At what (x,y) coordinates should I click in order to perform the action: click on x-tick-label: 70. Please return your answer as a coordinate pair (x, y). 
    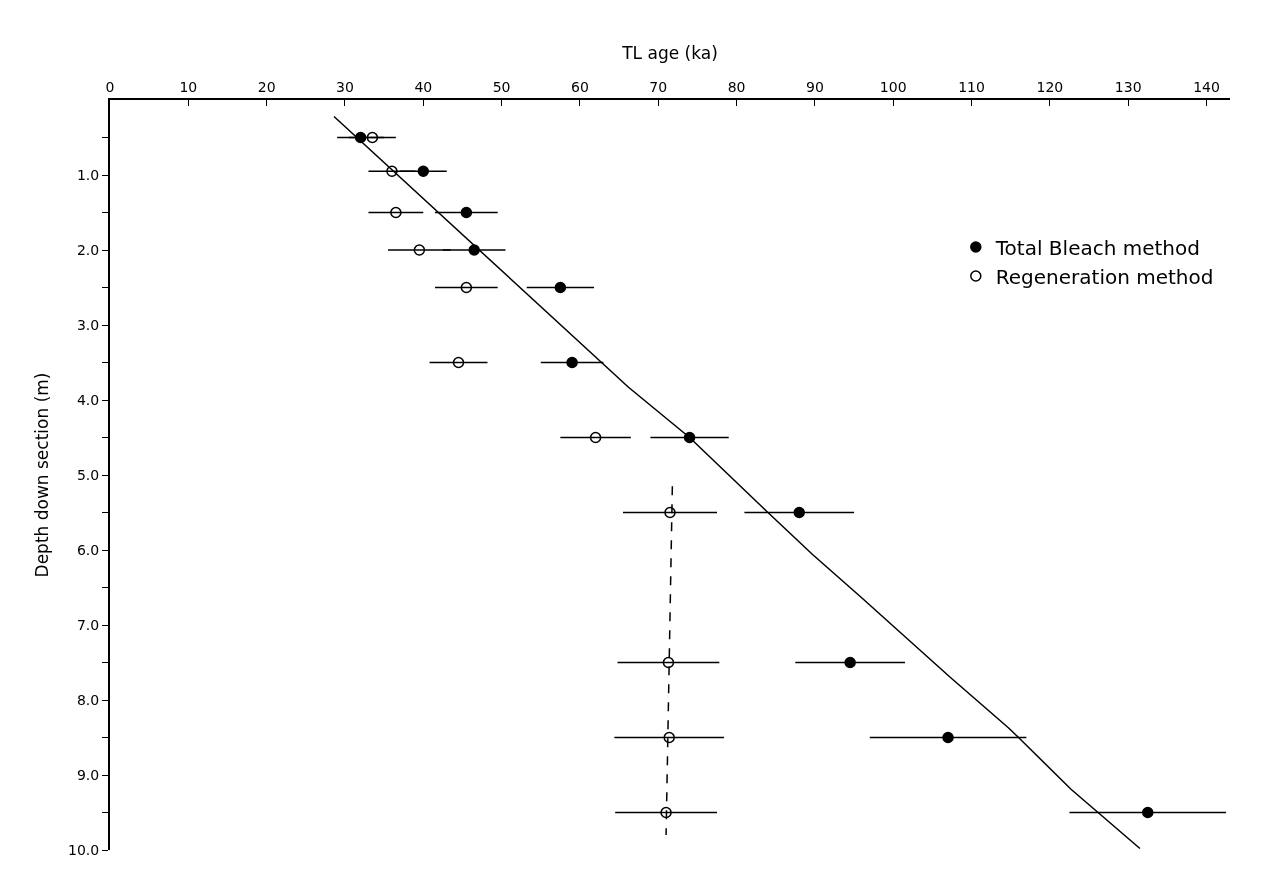
    Looking at the image, I should click on (658, 87).